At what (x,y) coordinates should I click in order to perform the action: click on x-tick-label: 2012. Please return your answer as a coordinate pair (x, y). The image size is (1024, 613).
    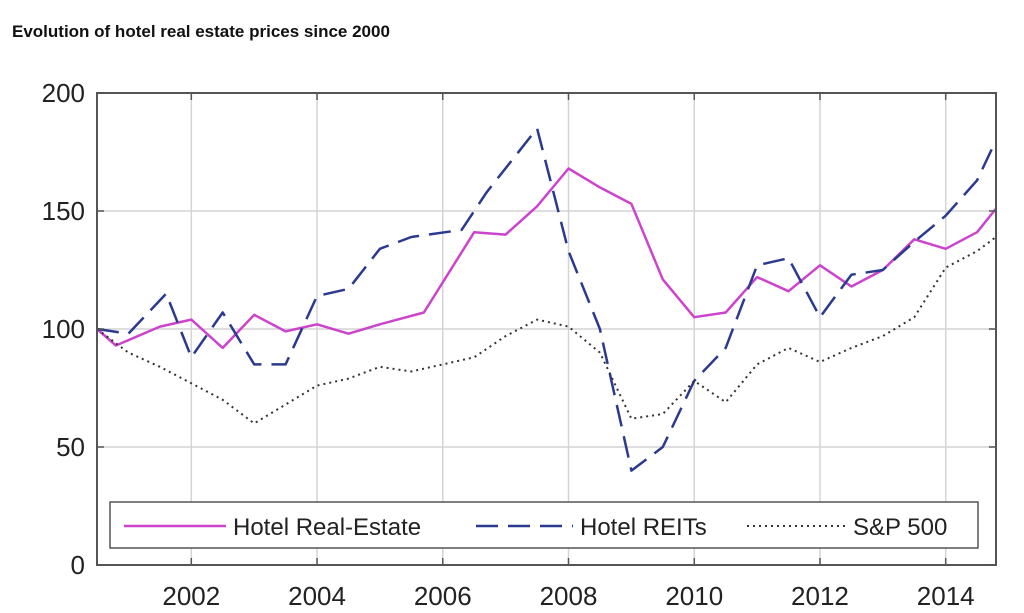
    Looking at the image, I should click on (820, 596).